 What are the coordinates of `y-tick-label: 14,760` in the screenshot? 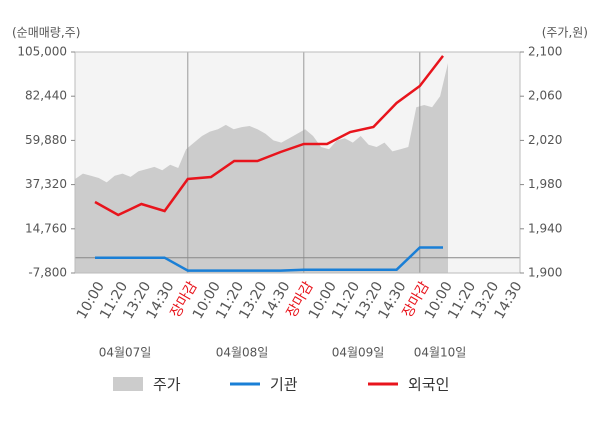 It's located at (46, 228).